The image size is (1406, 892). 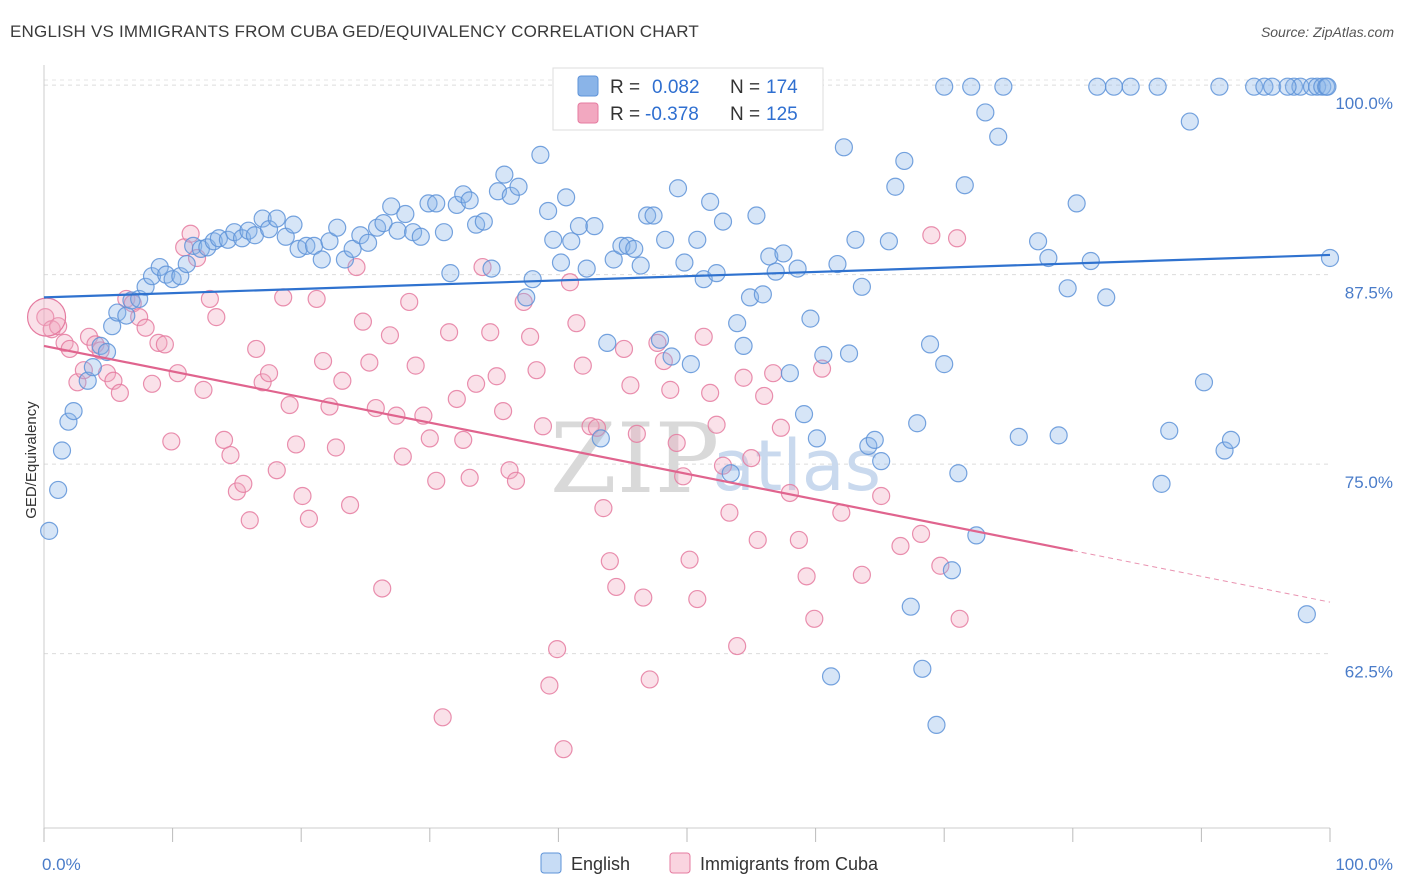 I want to click on watermark: ZIP atlas, so click(x=715, y=459).